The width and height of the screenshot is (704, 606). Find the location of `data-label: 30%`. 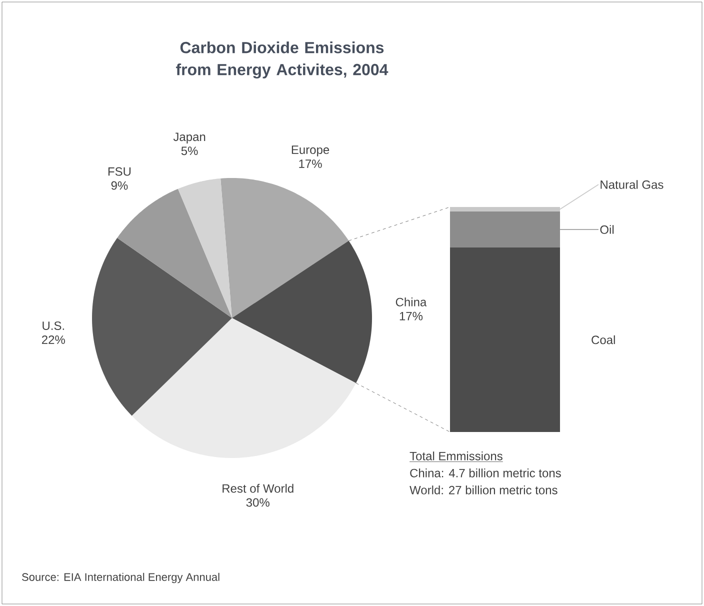

data-label: 30% is located at coordinates (258, 502).